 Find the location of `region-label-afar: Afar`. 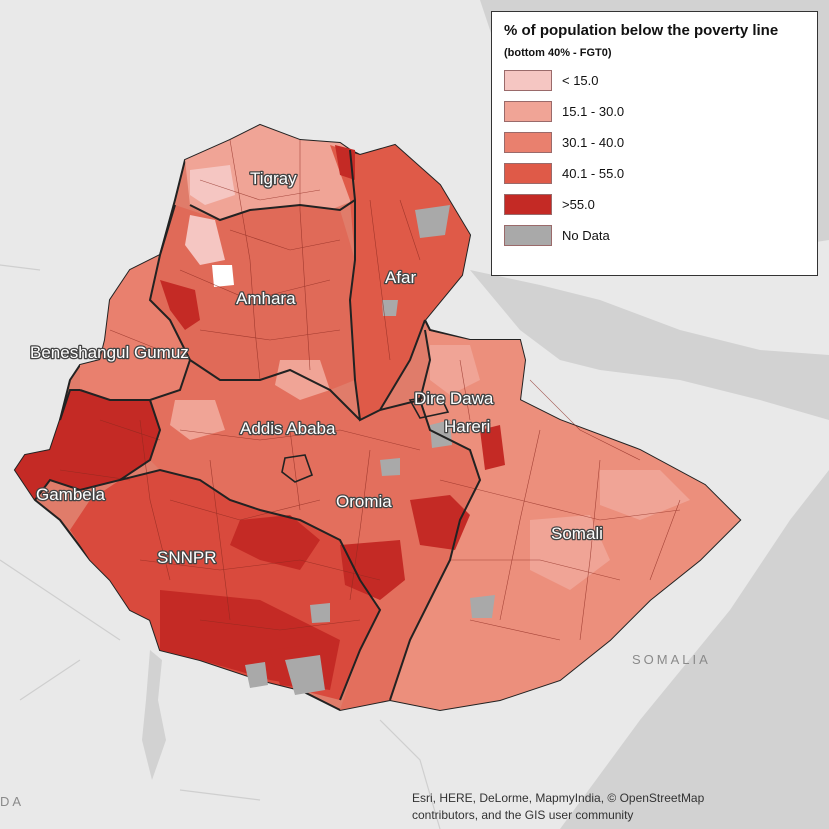

region-label-afar: Afar is located at coordinates (401, 277).